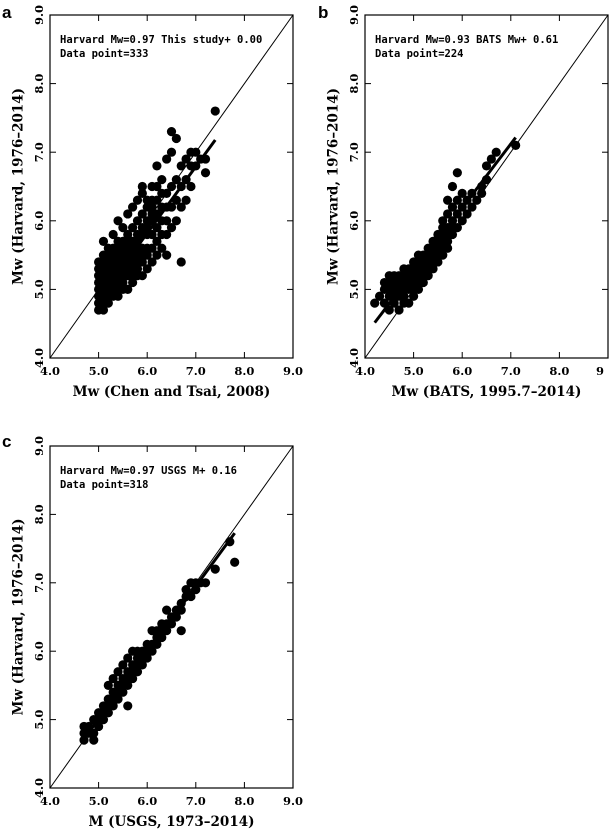 The width and height of the screenshot is (614, 837). I want to click on panel-b-data-count: Data point=224, so click(419, 54).